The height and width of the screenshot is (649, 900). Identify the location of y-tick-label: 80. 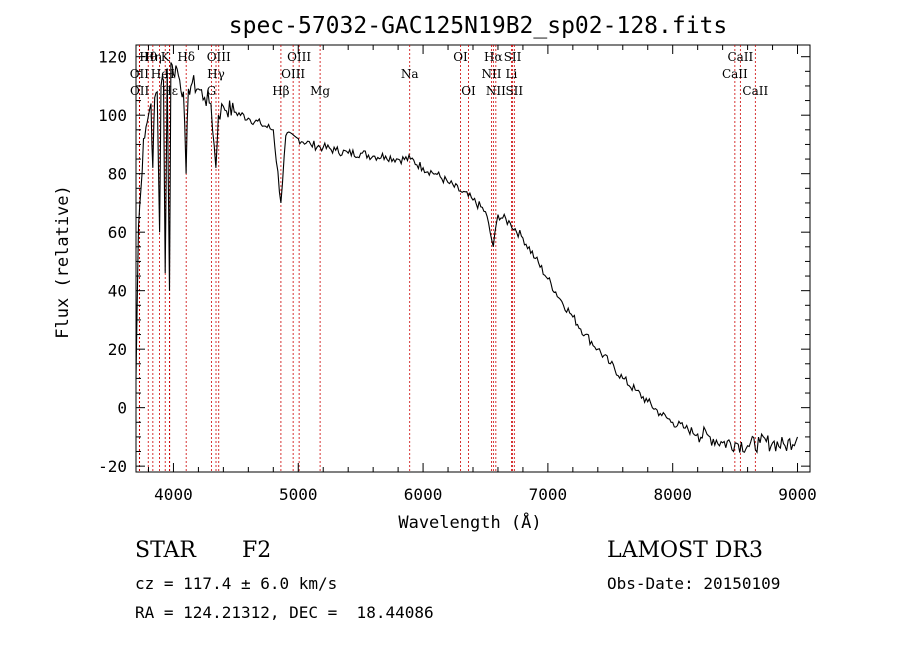
(117, 174).